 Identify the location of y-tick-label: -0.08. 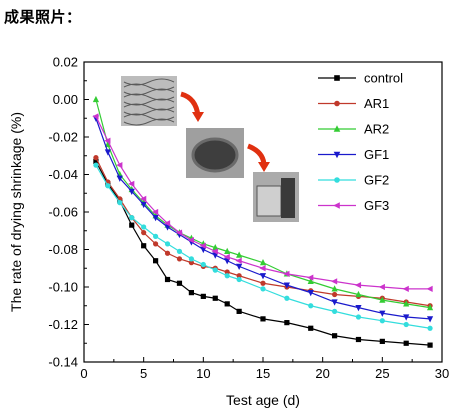
(63, 249).